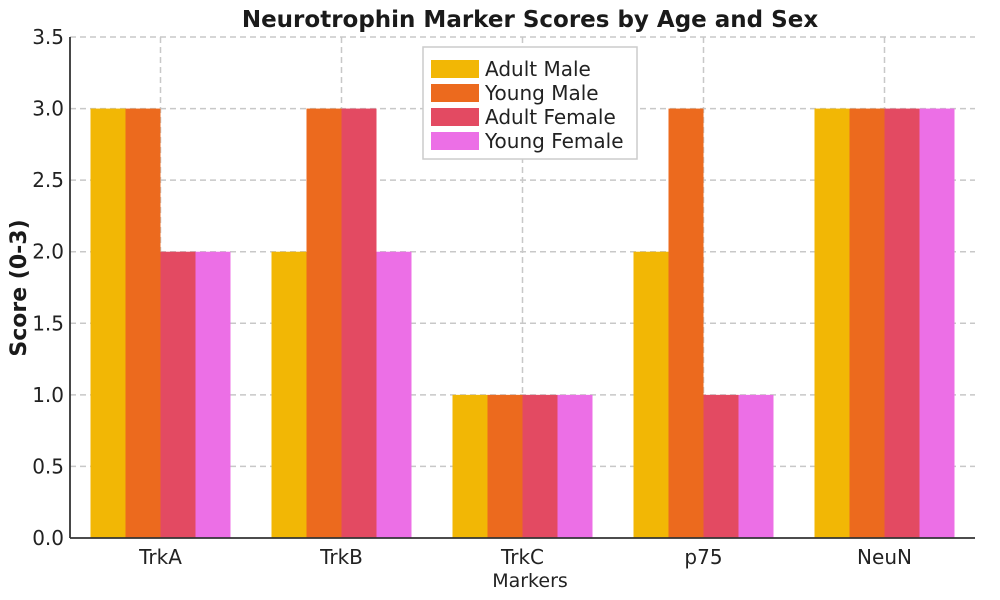 The image size is (1000, 600). Describe the element at coordinates (48, 252) in the screenshot. I see `y-tick-label: 2.0` at that location.